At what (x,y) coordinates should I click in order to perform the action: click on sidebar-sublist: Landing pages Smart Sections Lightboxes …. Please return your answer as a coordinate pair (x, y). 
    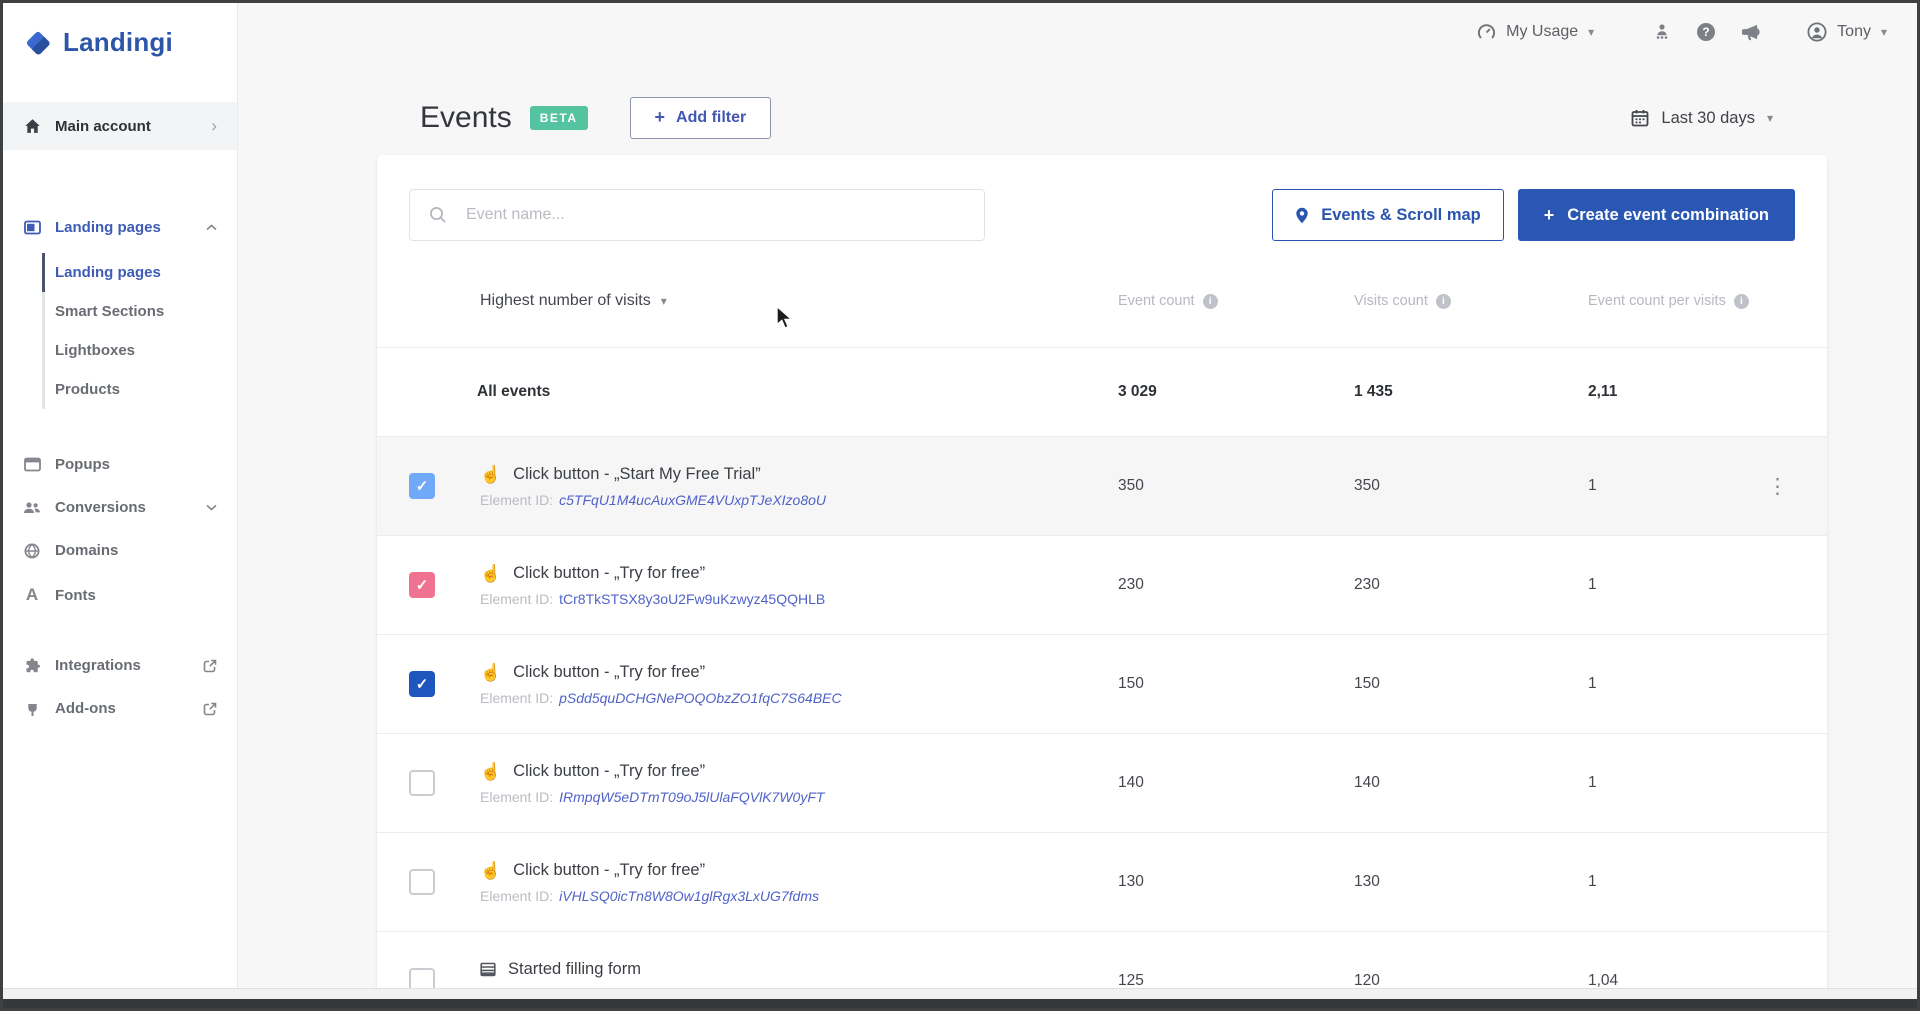
    Looking at the image, I should click on (139, 331).